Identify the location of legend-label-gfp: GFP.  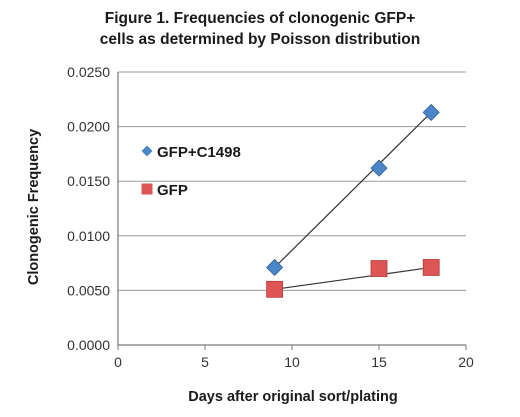
(172, 190).